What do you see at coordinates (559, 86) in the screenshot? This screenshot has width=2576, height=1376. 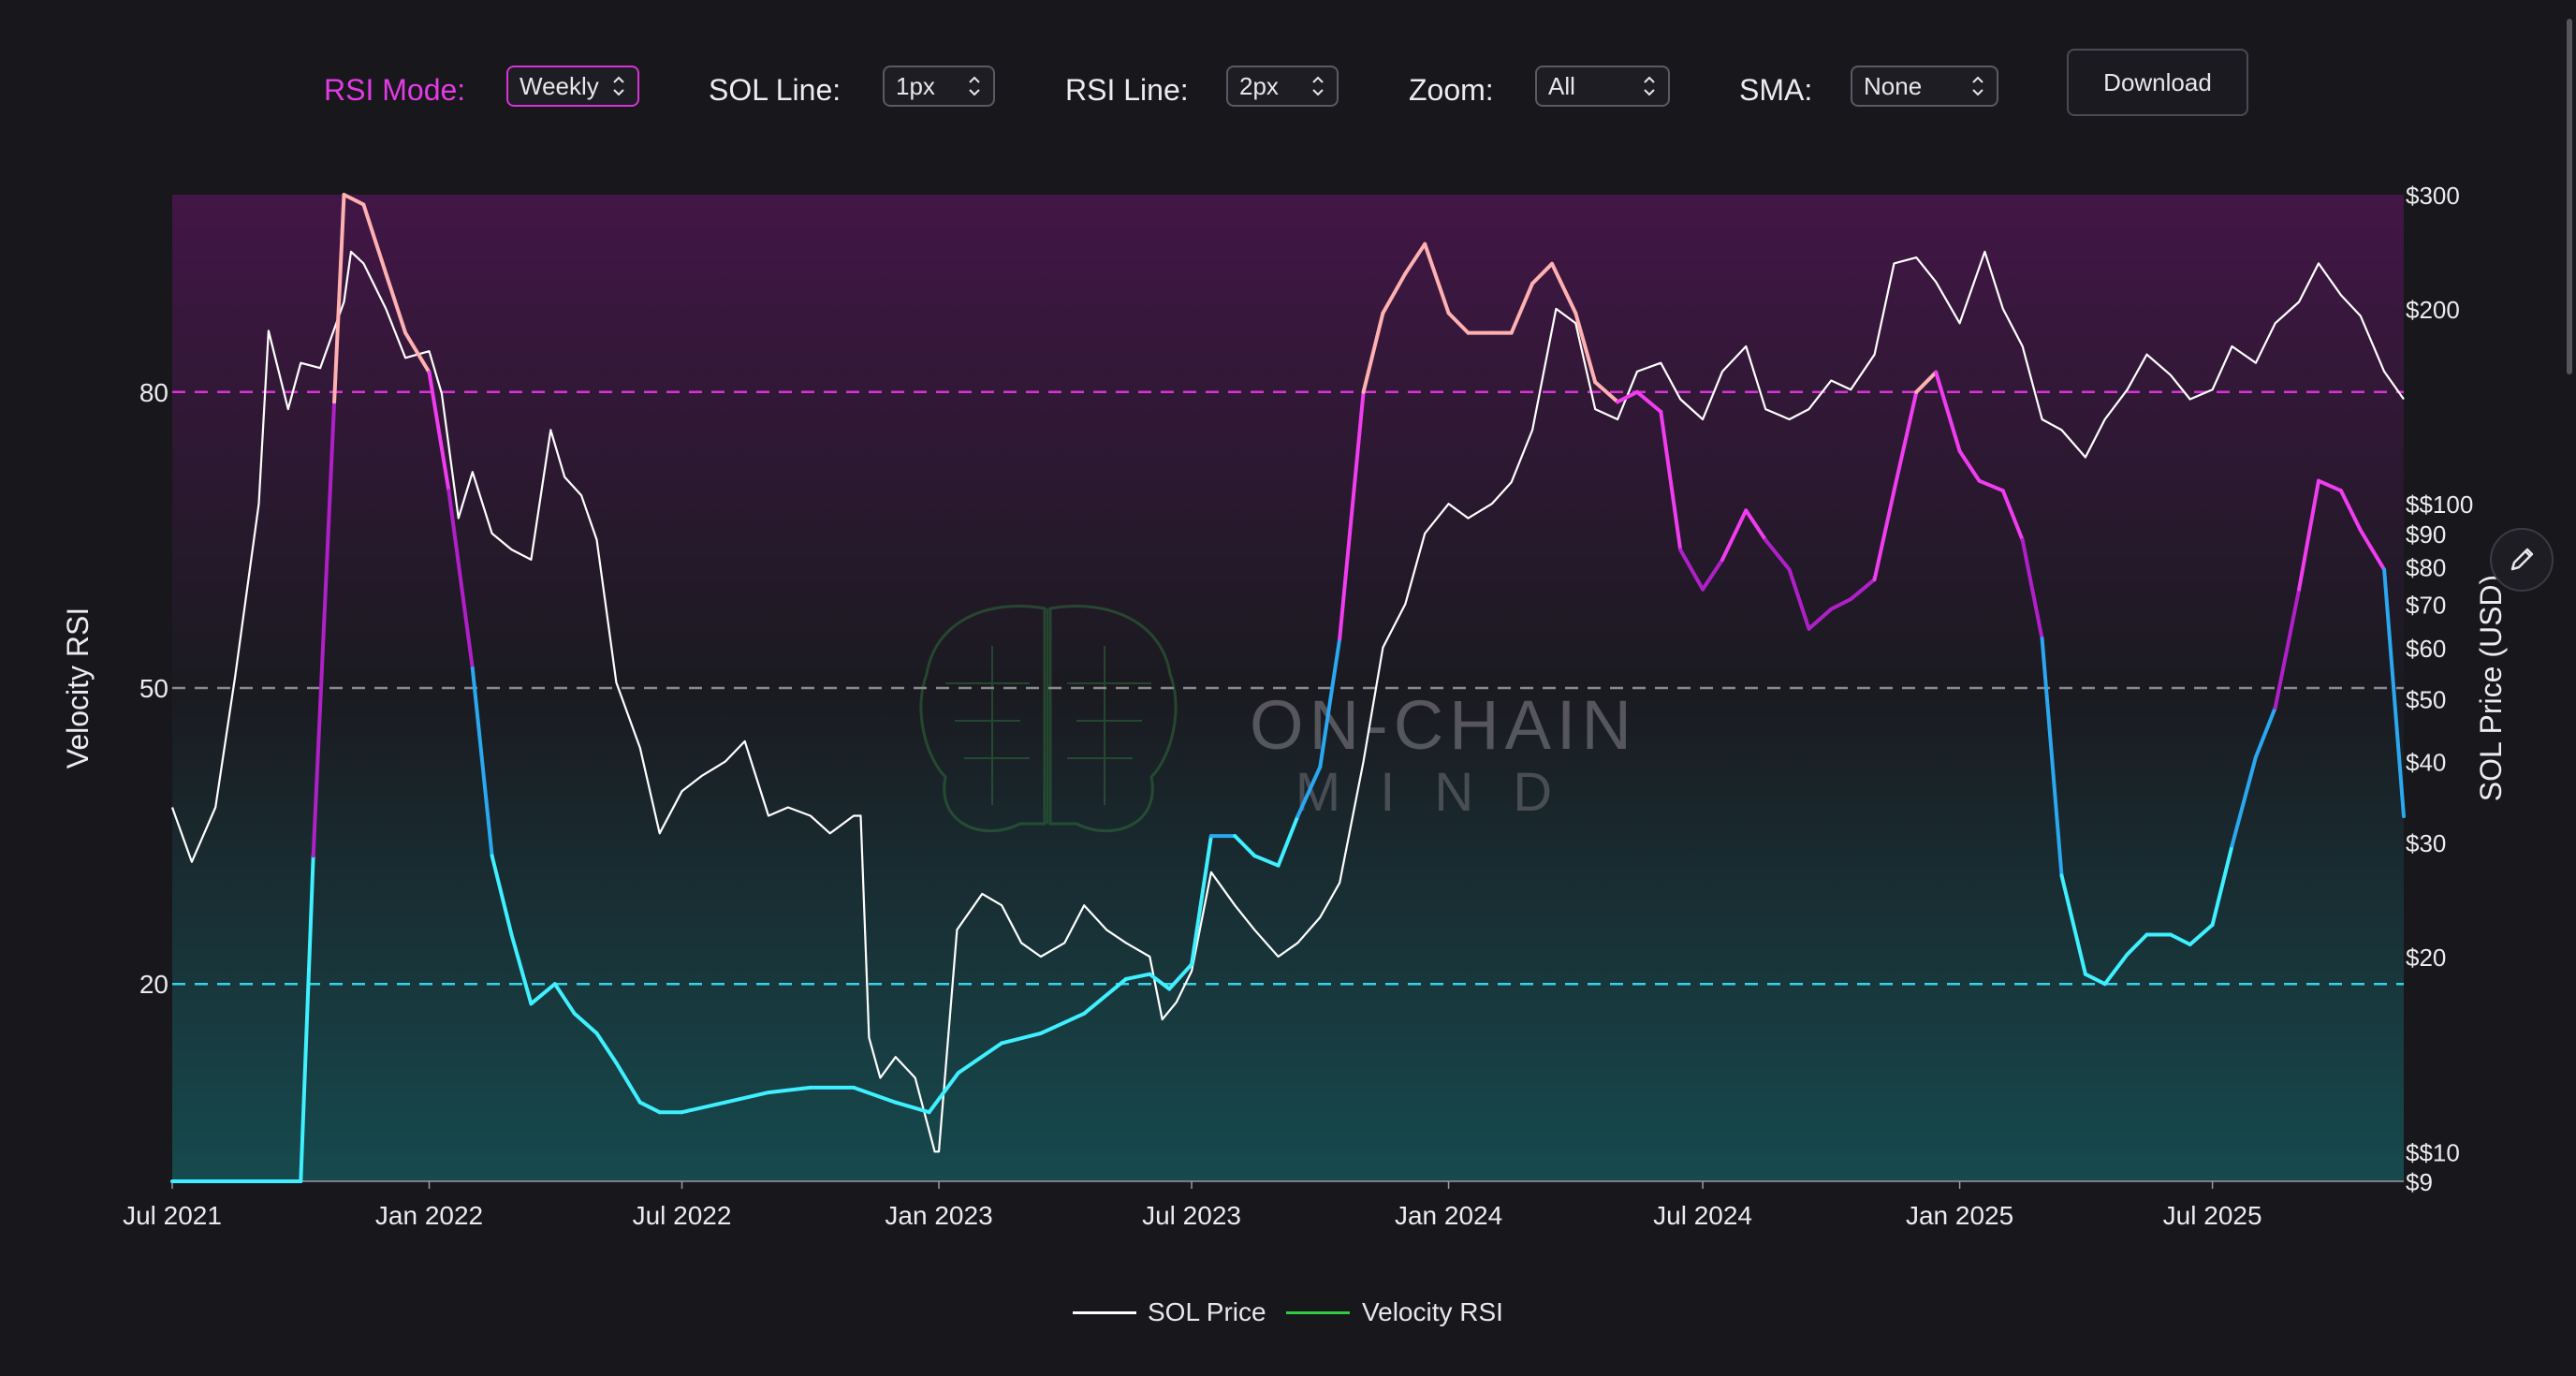 I see `rsi-mode-value: Weekly` at bounding box center [559, 86].